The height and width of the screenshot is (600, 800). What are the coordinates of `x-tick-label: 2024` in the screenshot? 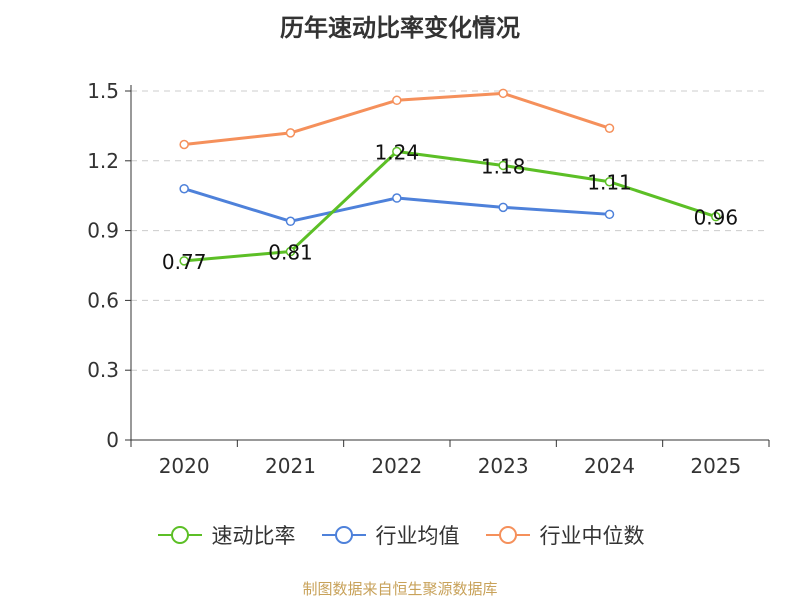 It's located at (609, 466).